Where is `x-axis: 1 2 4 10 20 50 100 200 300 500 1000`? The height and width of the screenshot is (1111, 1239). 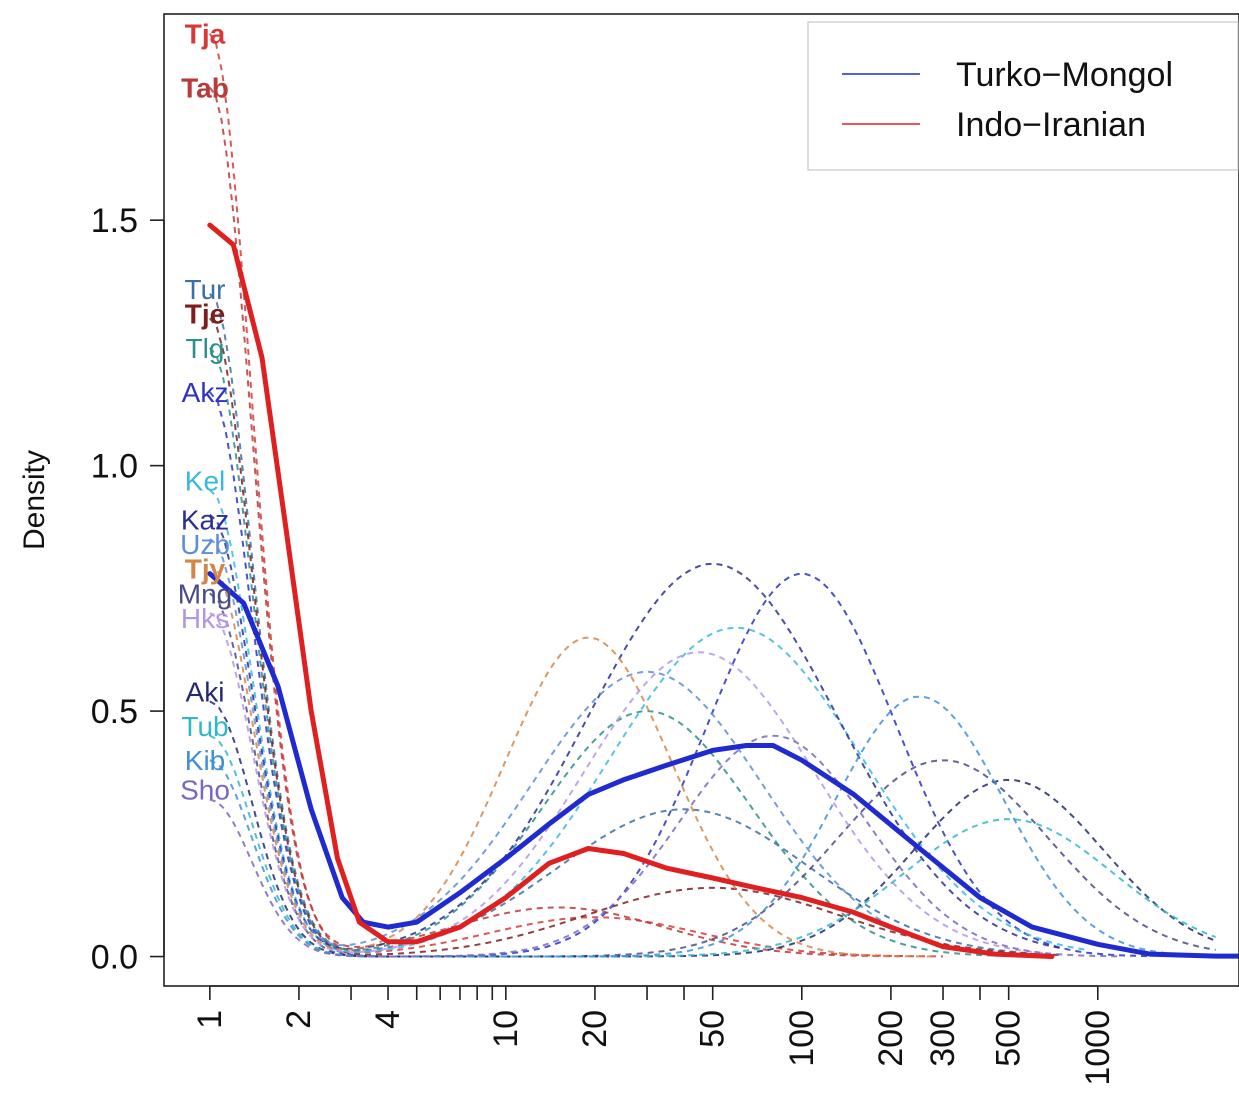
x-axis: 1 2 4 10 20 50 100 200 300 500 1000 is located at coordinates (654, 1035).